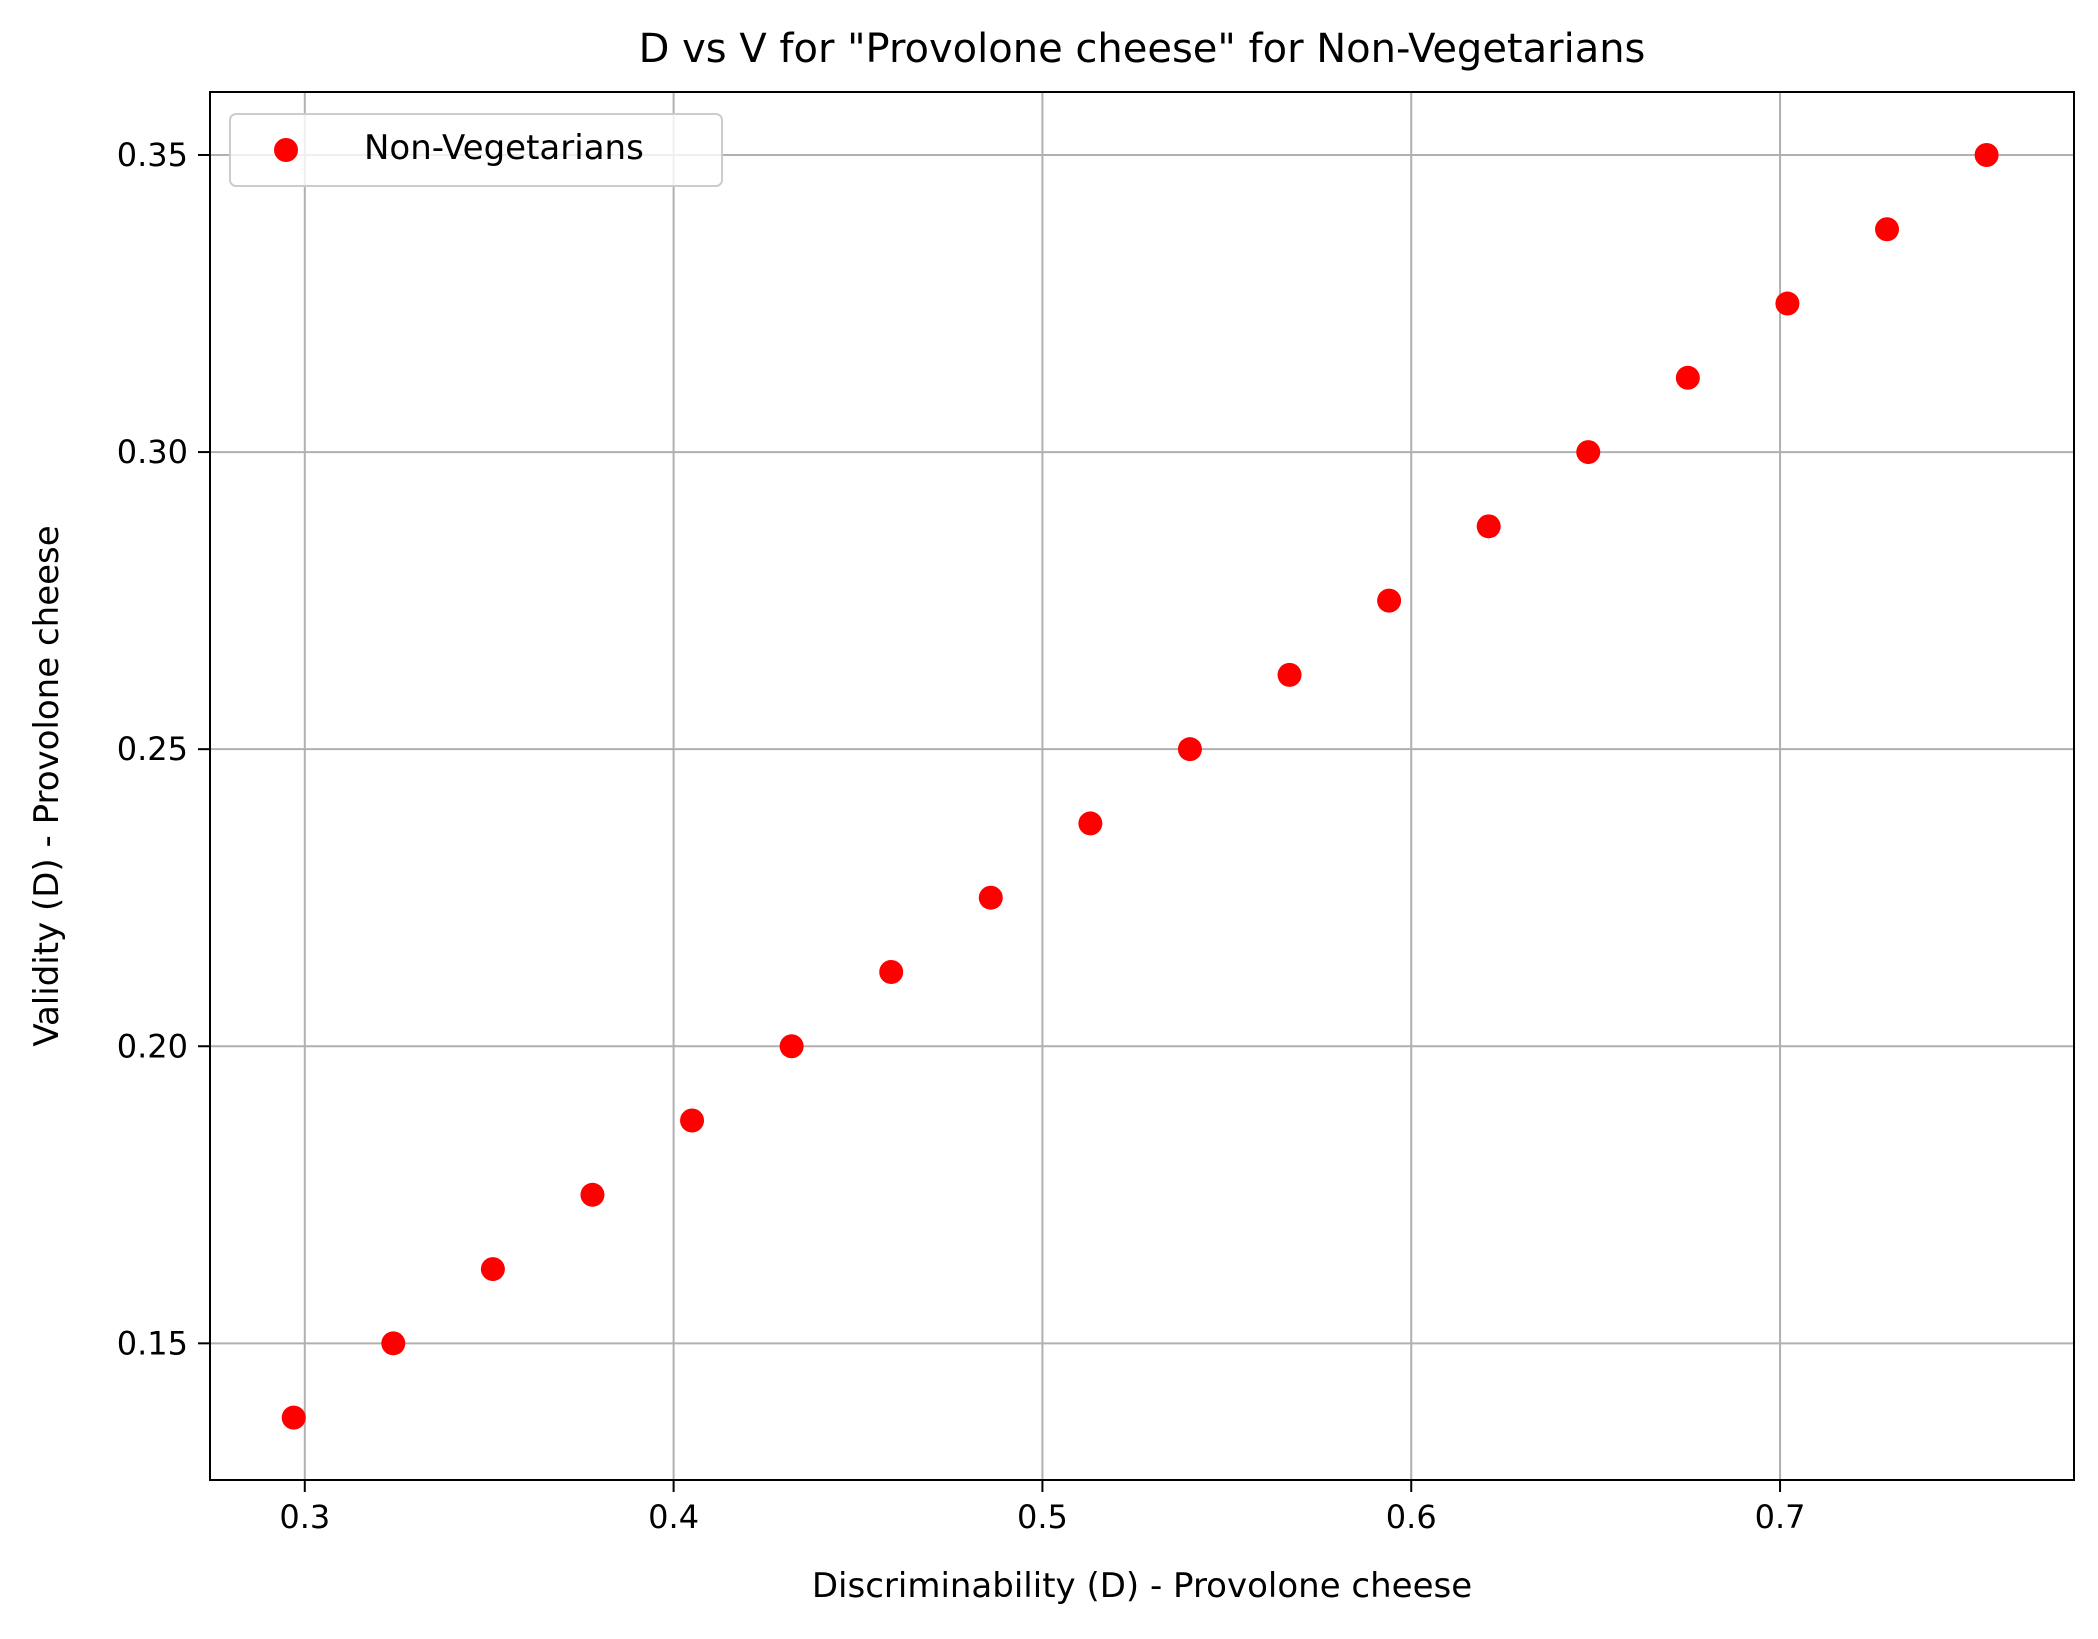  I want to click on y-tick-label: 0.30, so click(152, 452).